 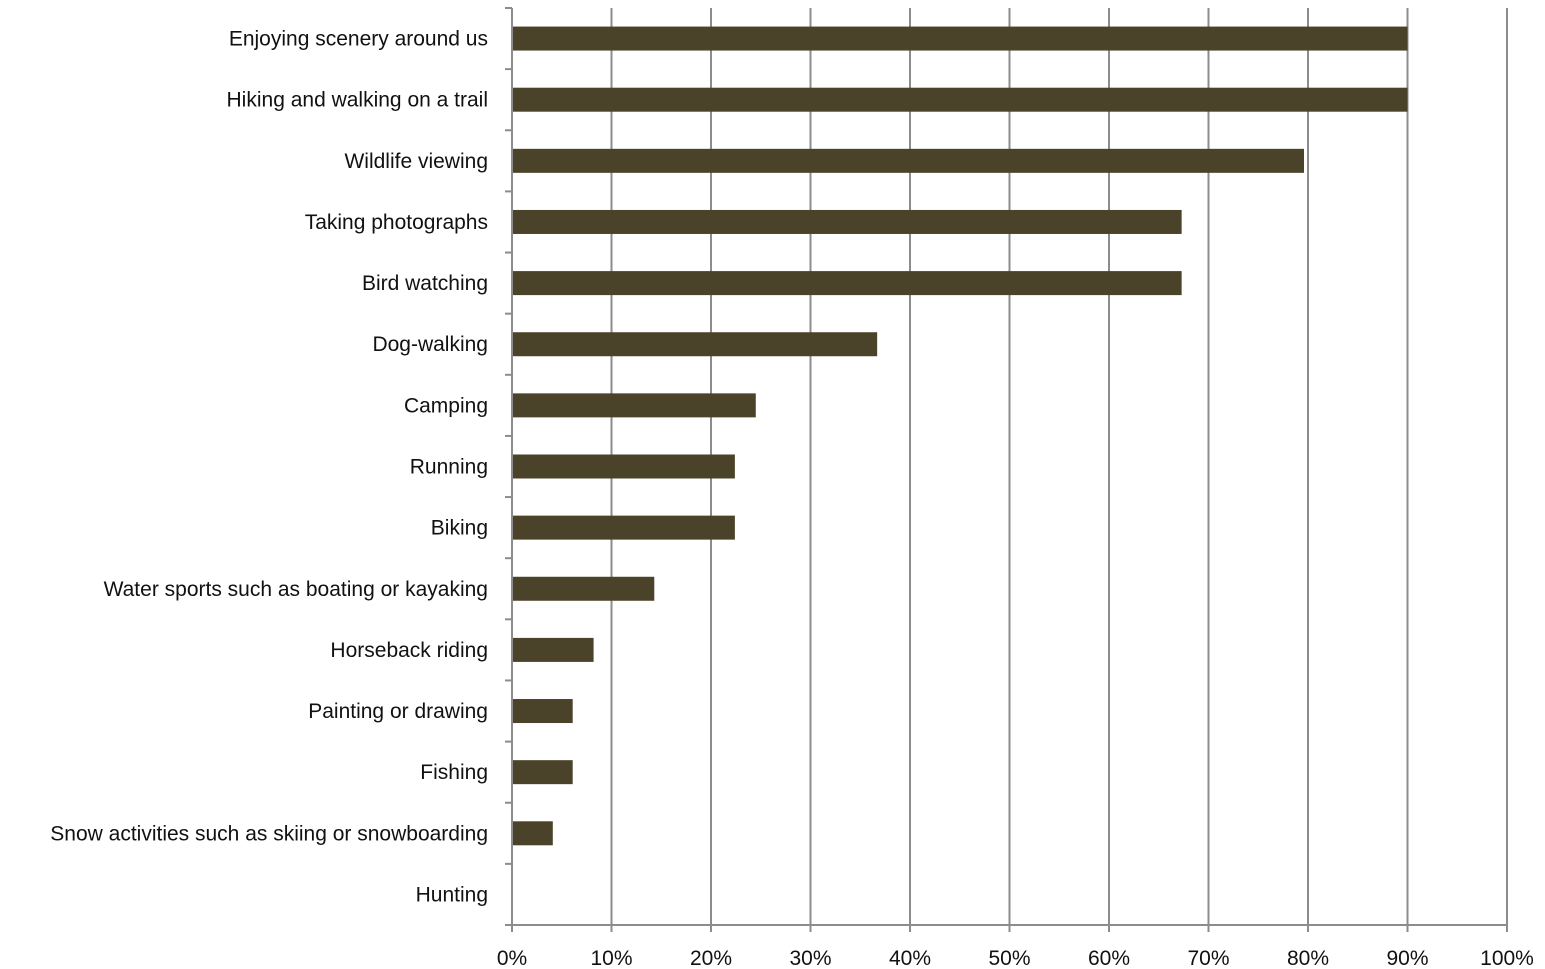 I want to click on x-tick-labels: 0% 10% 20% 30% 40% 50% 60% 70% 80% 90% 100%, so click(x=1015, y=958).